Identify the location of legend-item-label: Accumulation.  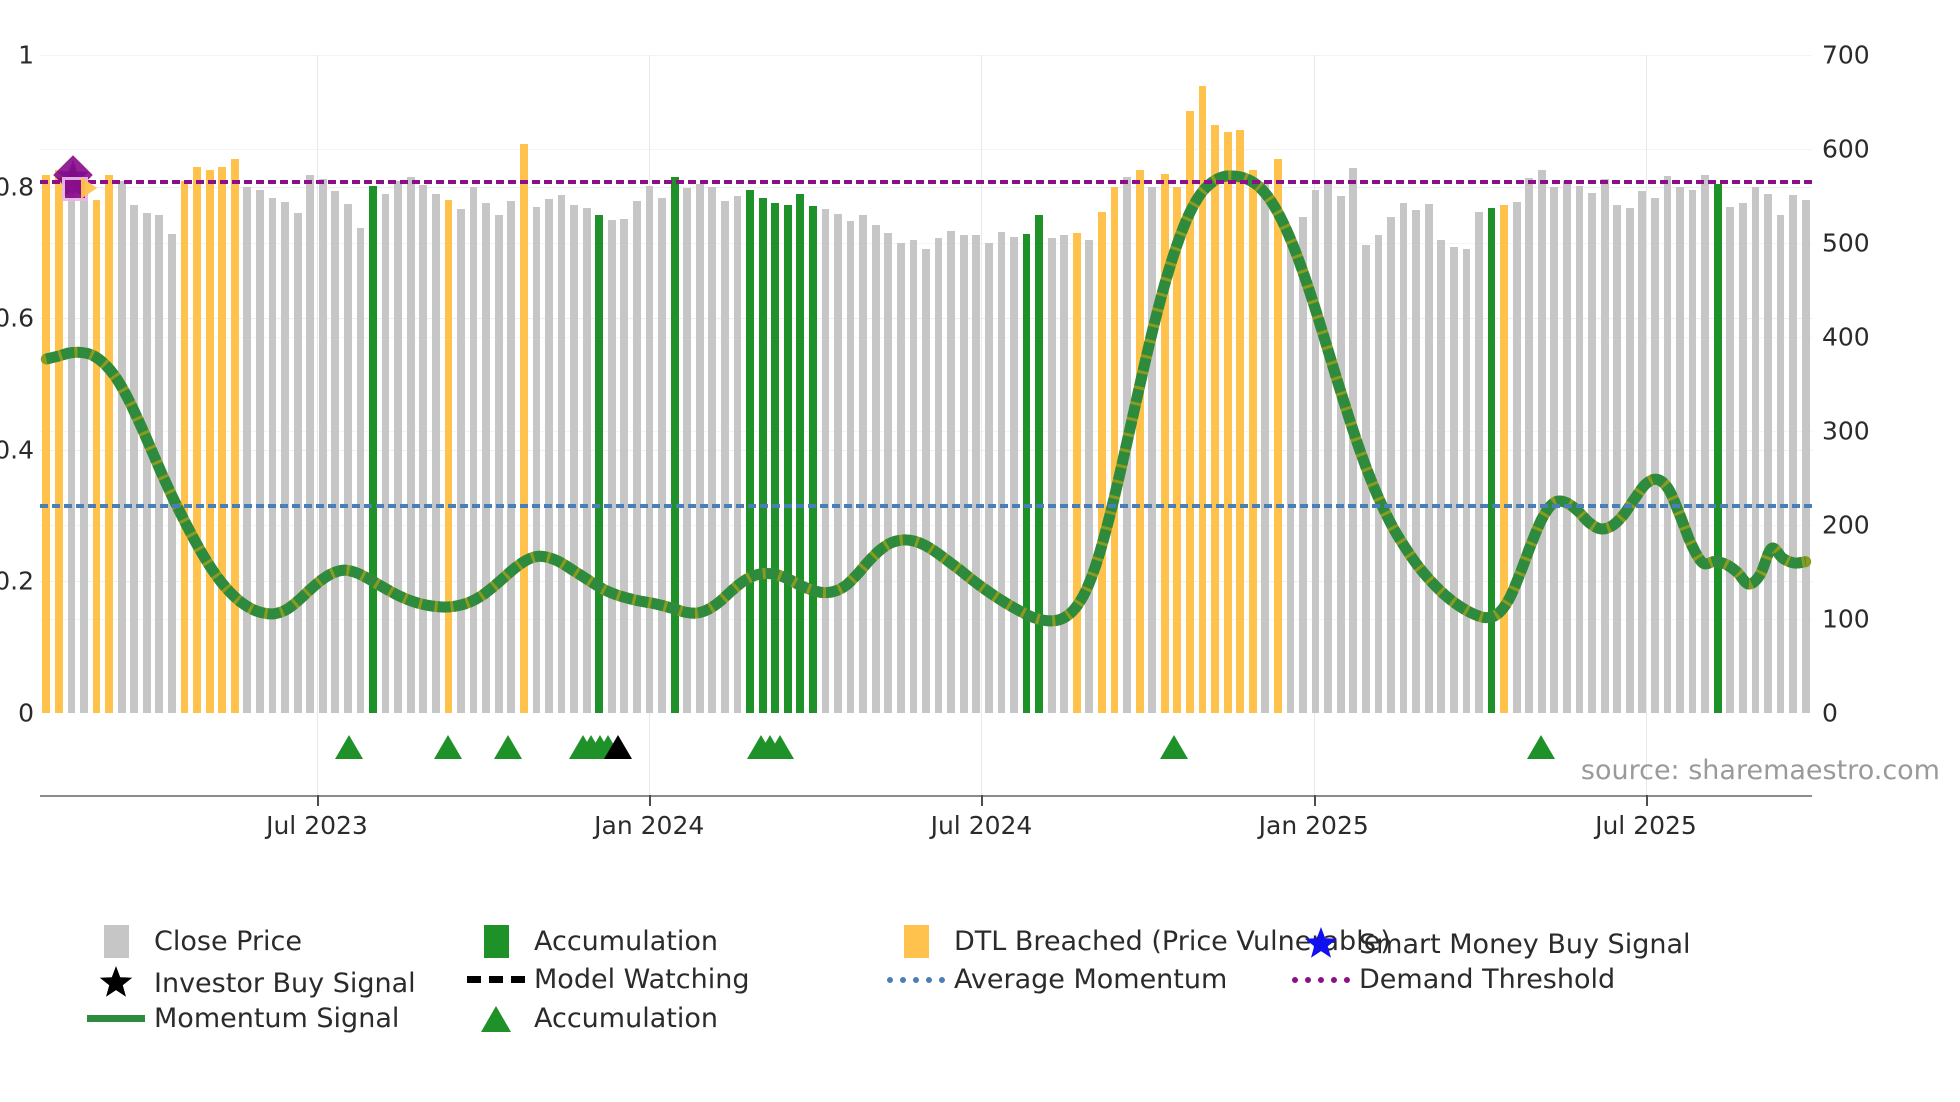
(626, 1018).